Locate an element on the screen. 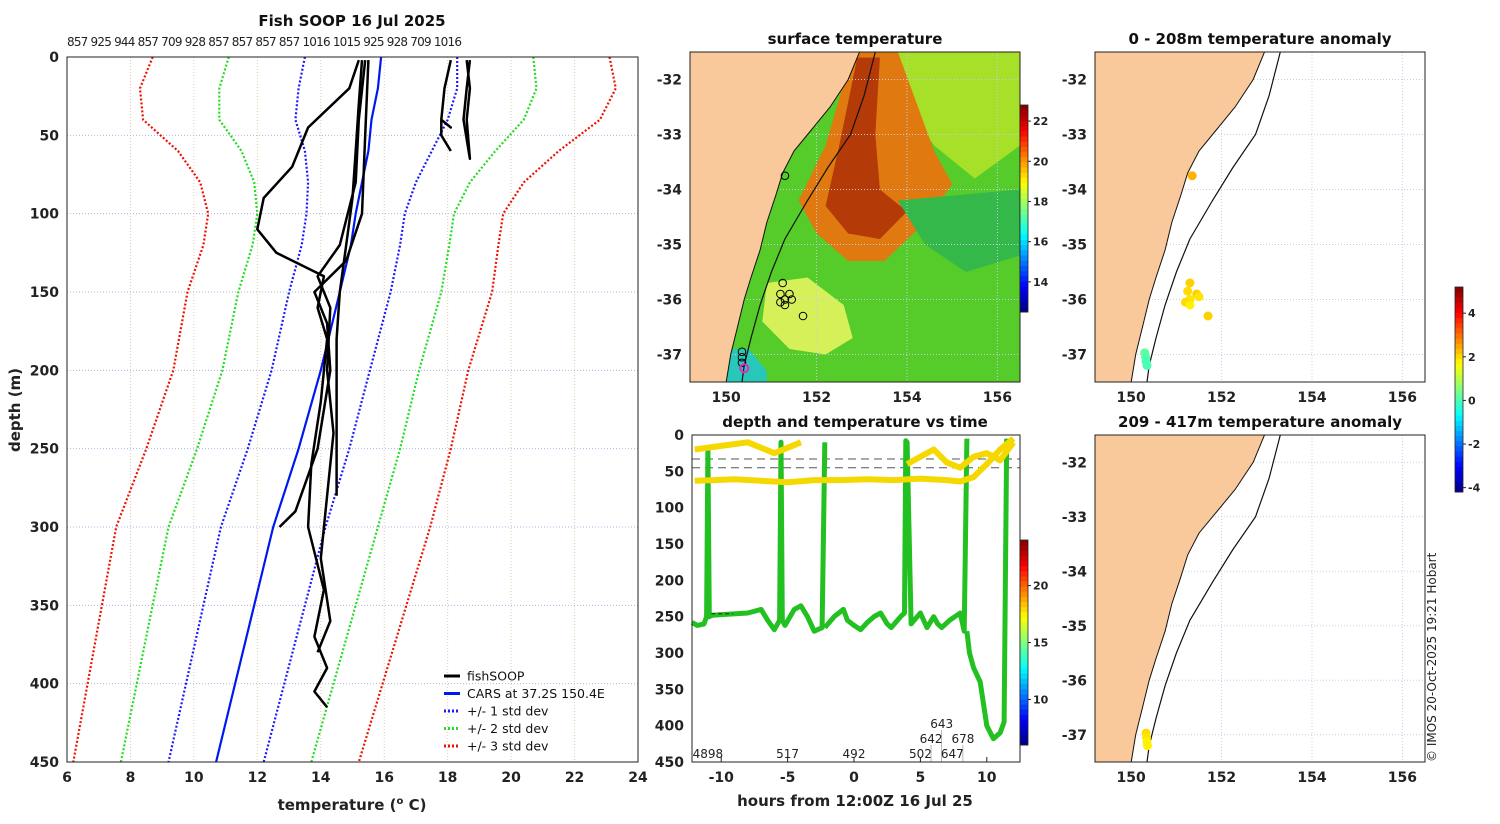 This screenshot has width=1500, height=824. map-frame is located at coordinates (1260, 217).